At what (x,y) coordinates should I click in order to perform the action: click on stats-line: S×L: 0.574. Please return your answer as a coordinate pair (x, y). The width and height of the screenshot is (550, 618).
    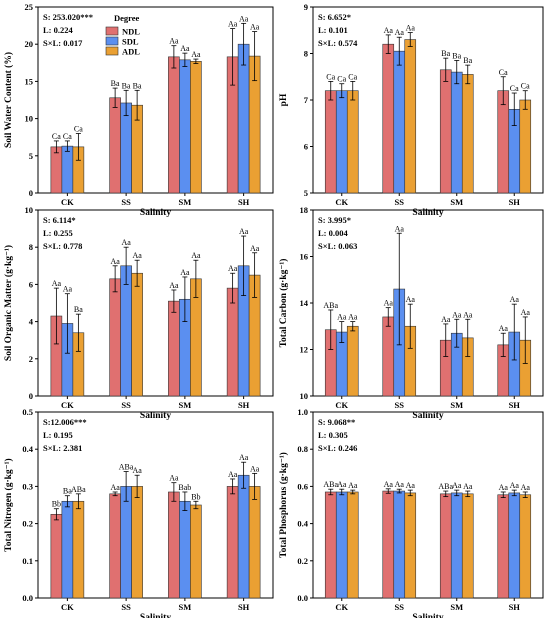
    Looking at the image, I should click on (338, 43).